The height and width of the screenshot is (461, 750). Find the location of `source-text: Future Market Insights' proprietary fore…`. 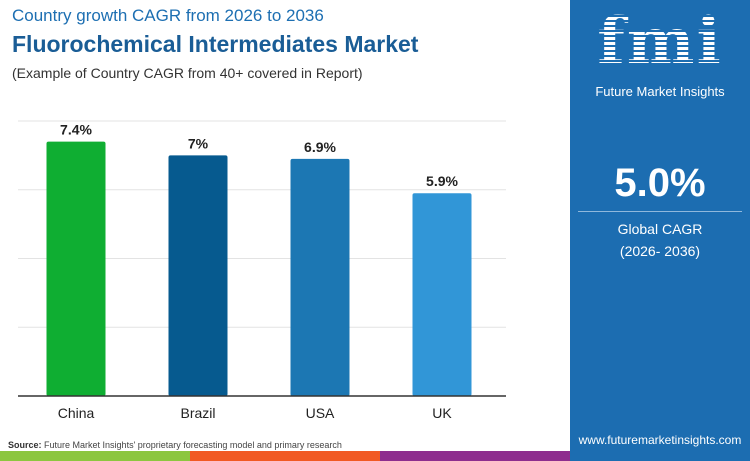

source-text: Future Market Insights' proprietary fore… is located at coordinates (193, 445).